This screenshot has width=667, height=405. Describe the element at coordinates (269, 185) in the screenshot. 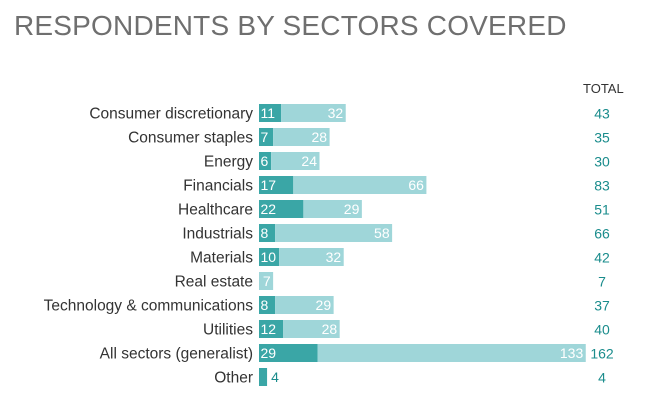

I see `bar-value-label: 17` at that location.